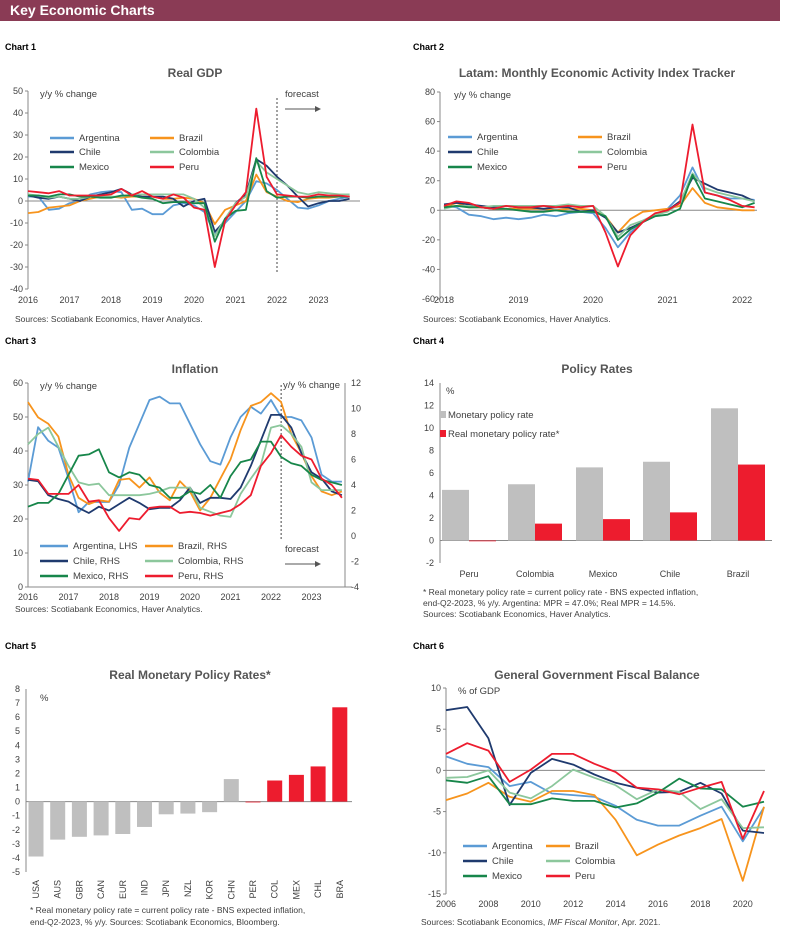  I want to click on legend-swatch, so click(443, 433).